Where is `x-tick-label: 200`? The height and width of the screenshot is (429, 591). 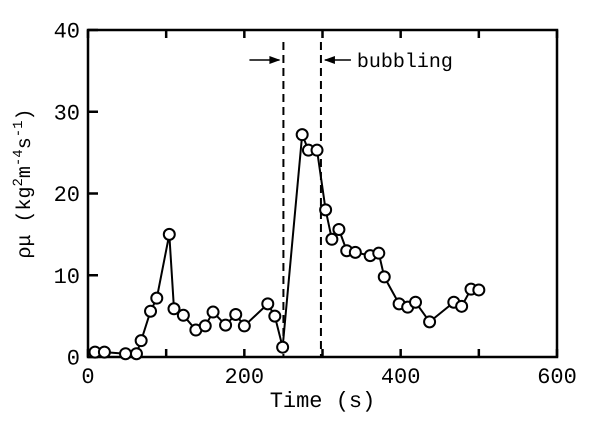
x-tick-label: 200 is located at coordinates (244, 377).